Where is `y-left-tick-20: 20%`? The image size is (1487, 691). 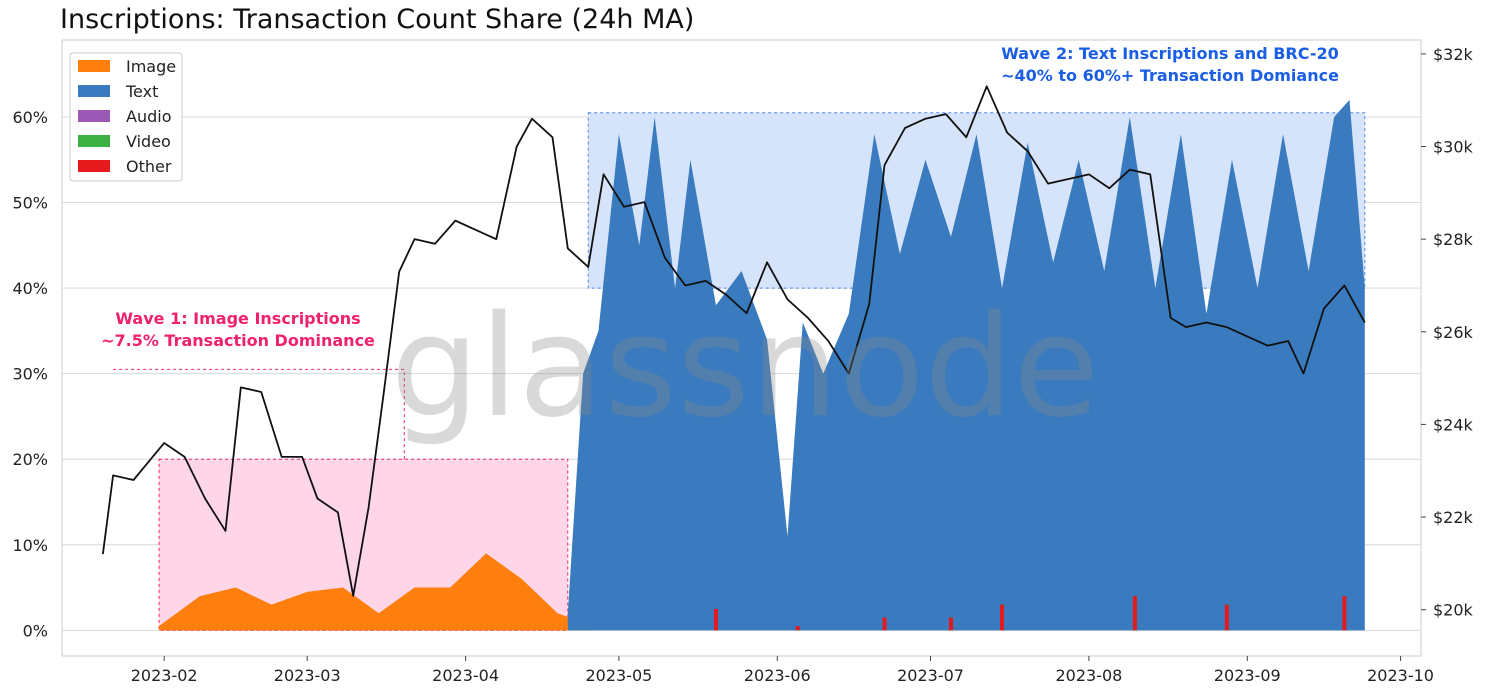
y-left-tick-20: 20% is located at coordinates (30, 459).